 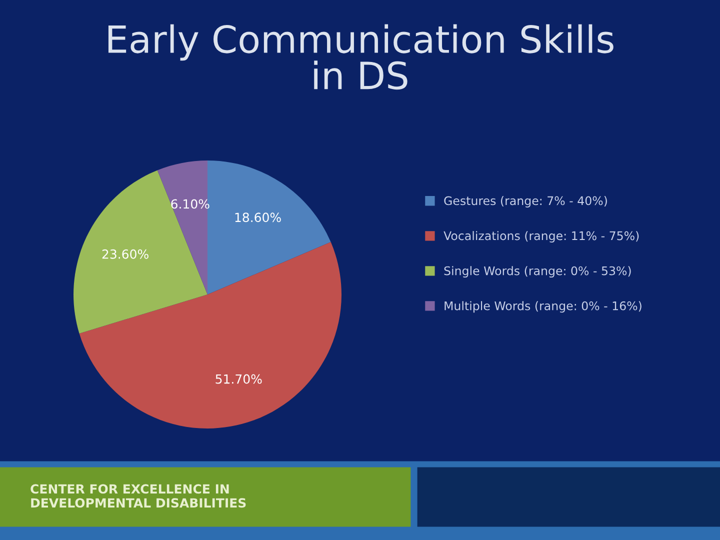 What do you see at coordinates (361, 57) in the screenshot?
I see `chart-title: Early Communication Skills in DS` at bounding box center [361, 57].